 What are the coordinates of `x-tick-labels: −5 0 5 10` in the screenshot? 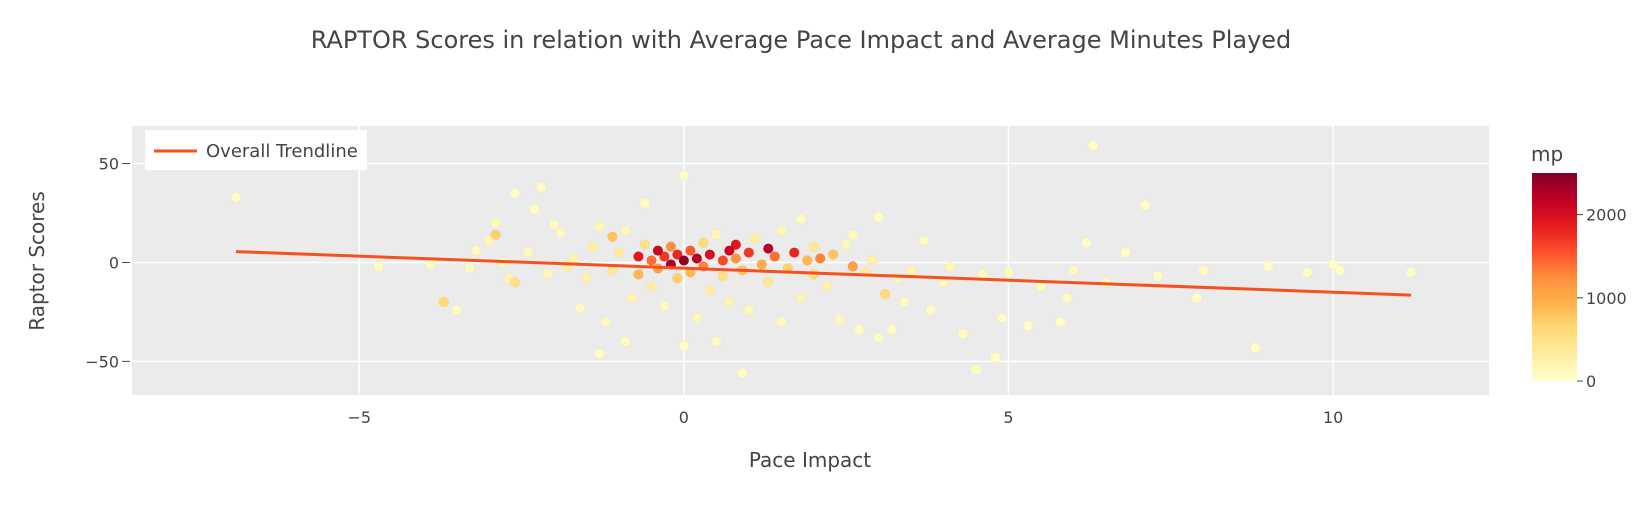 It's located at (845, 417).